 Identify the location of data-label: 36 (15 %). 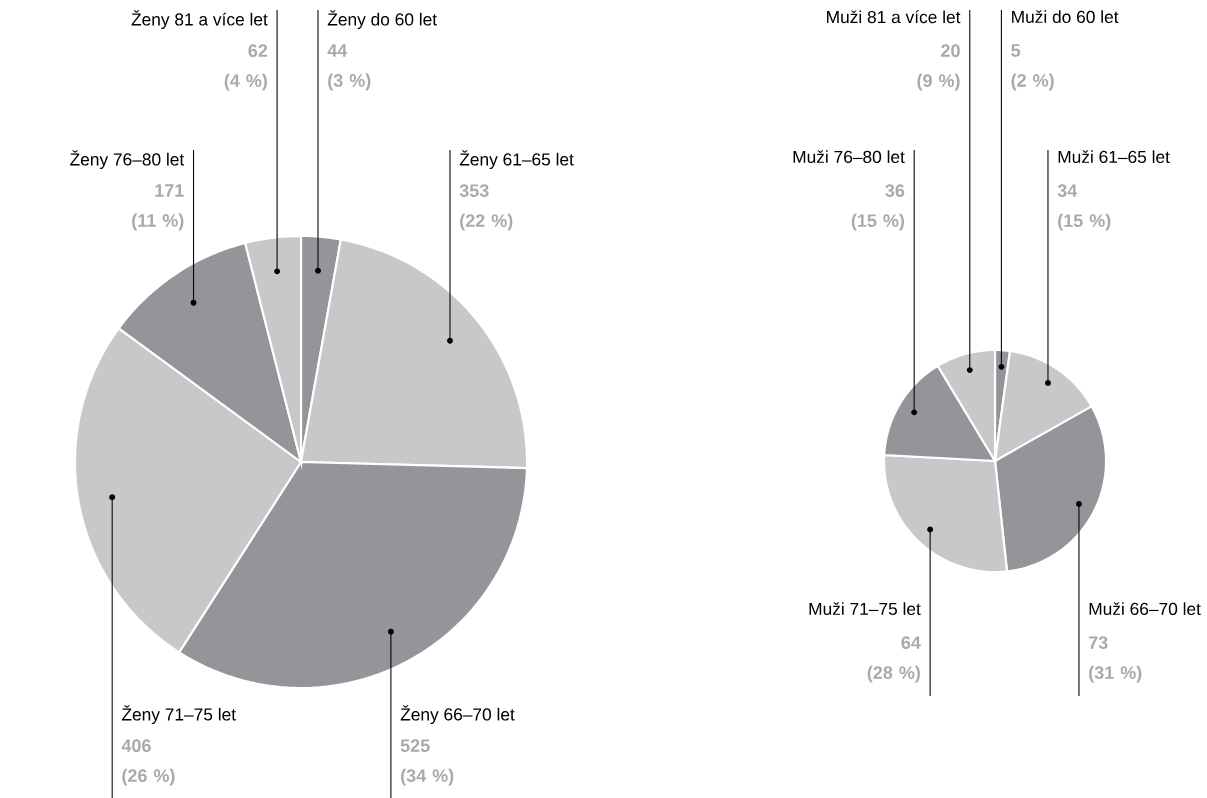
(878, 207).